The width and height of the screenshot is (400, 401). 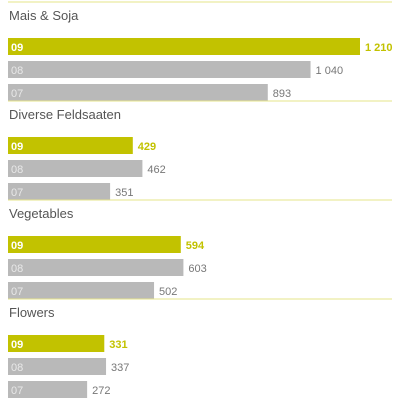 What do you see at coordinates (195, 246) in the screenshot?
I see `bar-value-label: 594` at bounding box center [195, 246].